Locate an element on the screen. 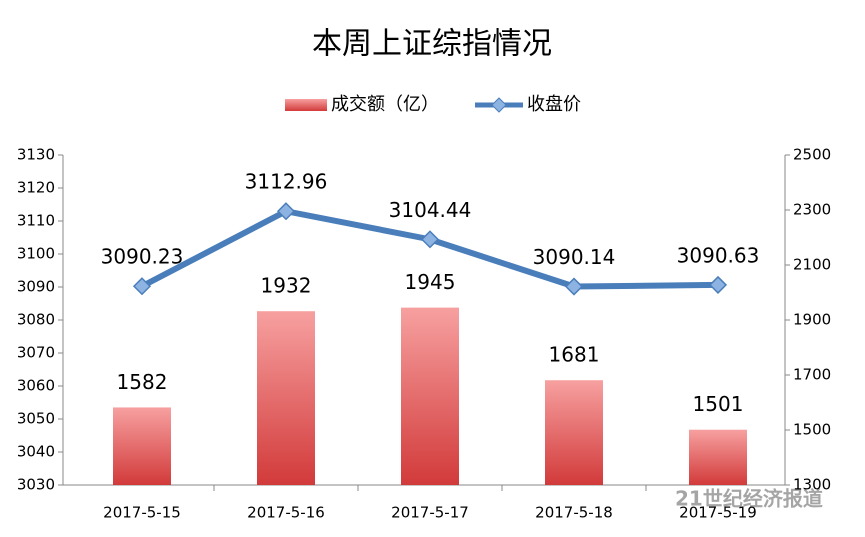 The image size is (865, 537). y2-tick-label: 1700 is located at coordinates (812, 375).